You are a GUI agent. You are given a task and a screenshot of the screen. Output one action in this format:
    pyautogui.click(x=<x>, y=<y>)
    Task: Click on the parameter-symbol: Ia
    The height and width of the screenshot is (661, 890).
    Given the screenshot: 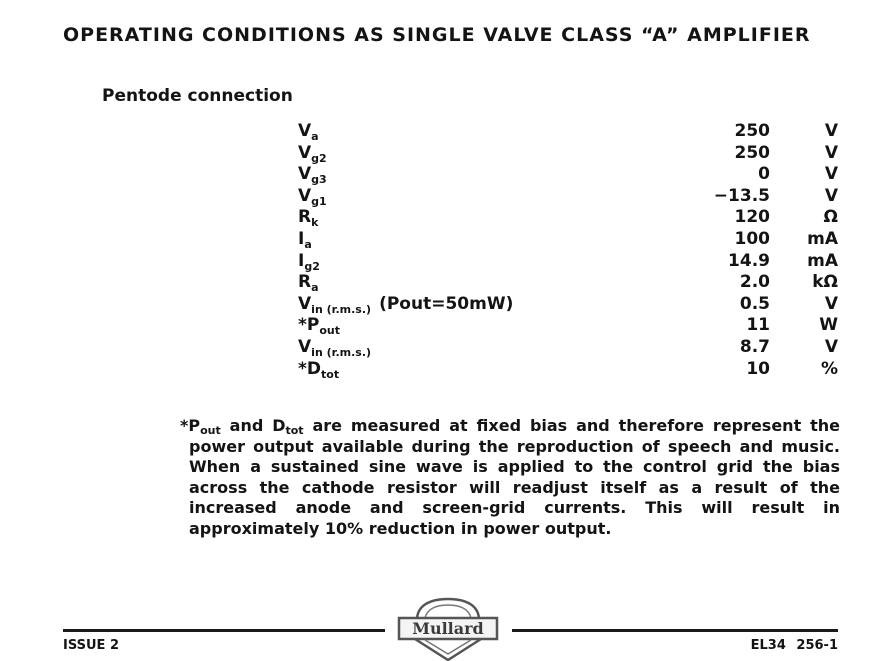 What is the action you would take?
    pyautogui.click(x=305, y=240)
    